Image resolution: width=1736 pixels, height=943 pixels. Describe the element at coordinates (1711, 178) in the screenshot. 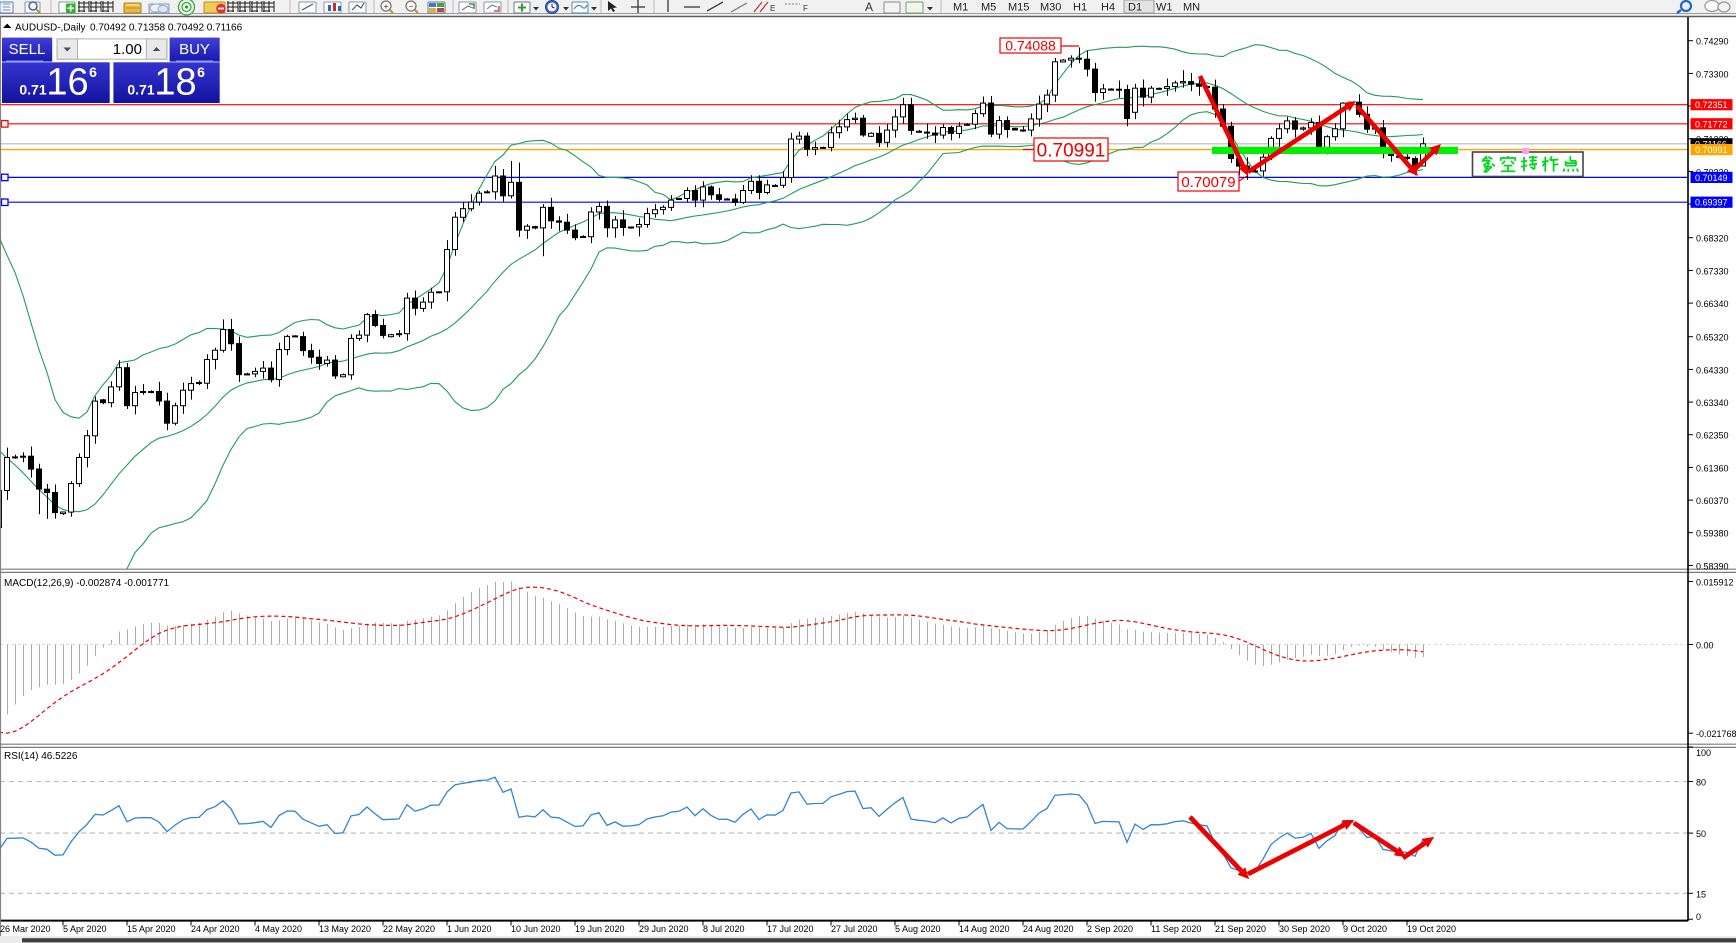

I see `svg-text: 0.70149` at that location.